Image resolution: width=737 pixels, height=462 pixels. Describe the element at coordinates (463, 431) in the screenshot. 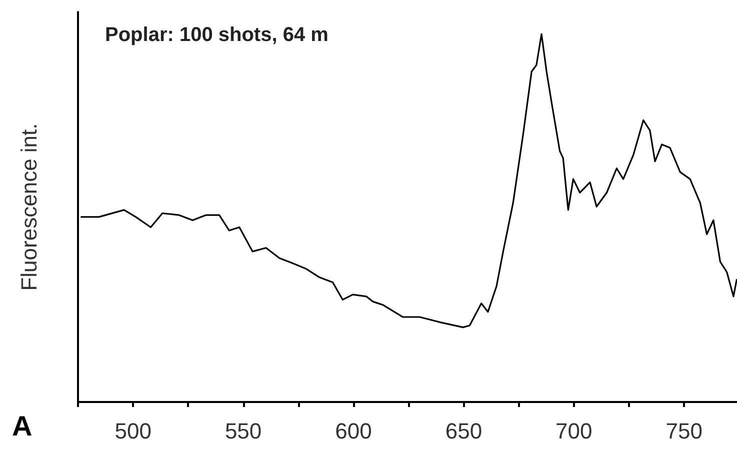

I see `x-tick-label: 650` at that location.